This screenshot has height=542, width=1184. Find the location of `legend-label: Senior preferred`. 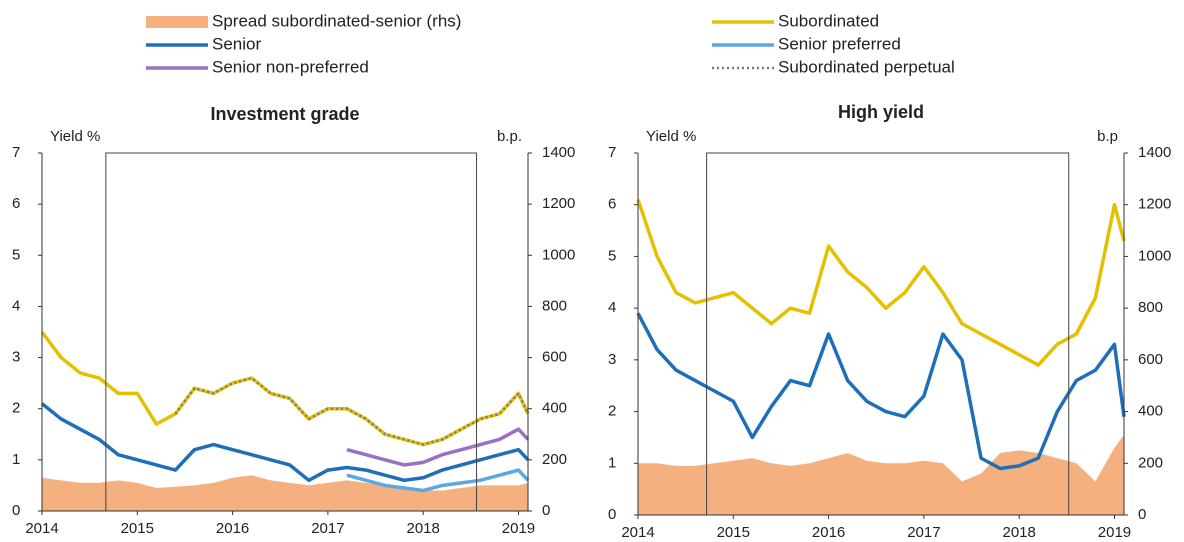

legend-label: Senior preferred is located at coordinates (839, 43).